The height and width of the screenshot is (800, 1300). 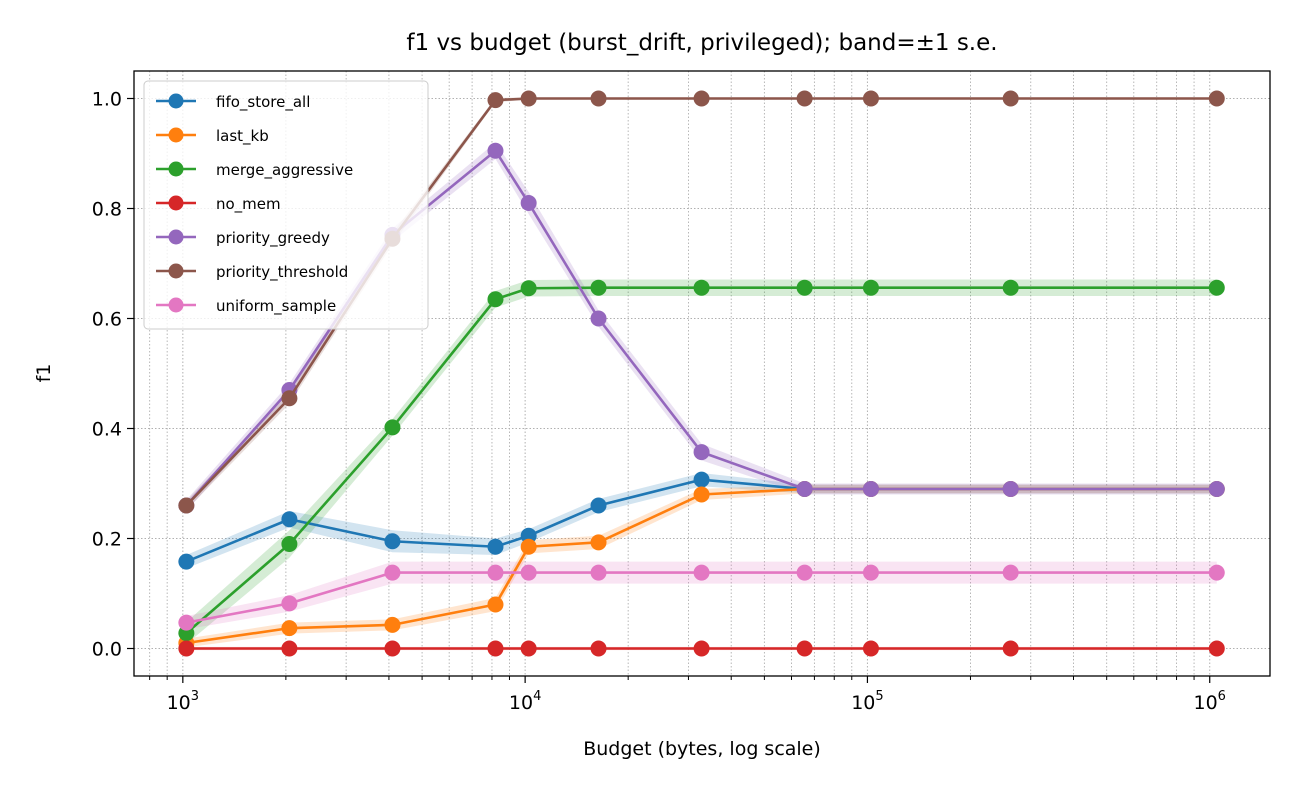 I want to click on y-tick-label: 0.0, so click(x=107, y=650).